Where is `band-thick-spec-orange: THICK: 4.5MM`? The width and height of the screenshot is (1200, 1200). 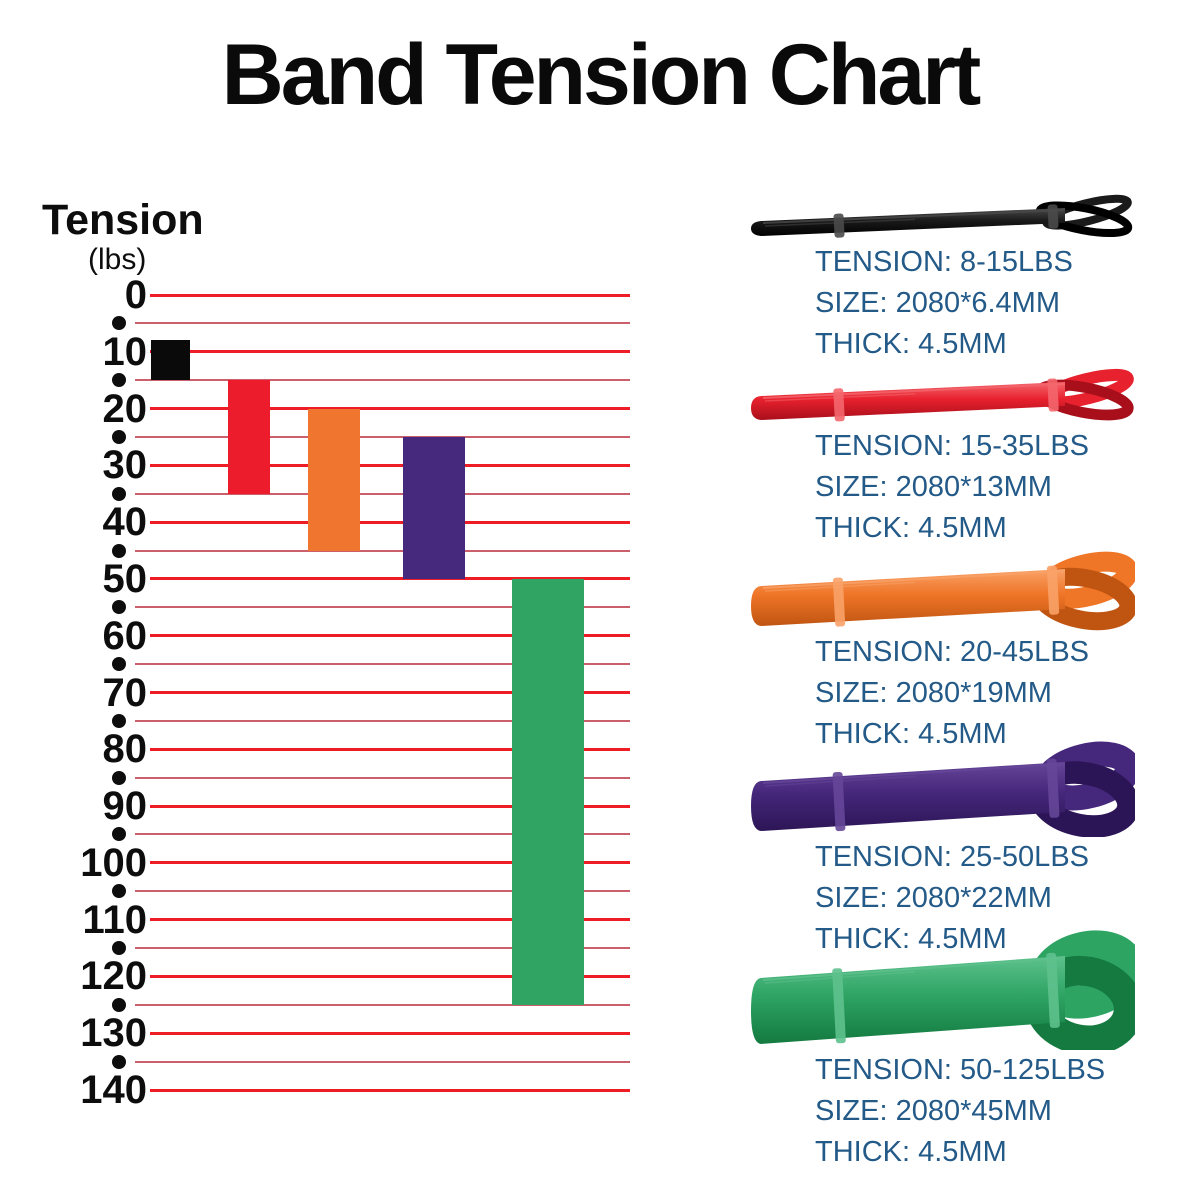 band-thick-spec-orange: THICK: 4.5MM is located at coordinates (911, 734).